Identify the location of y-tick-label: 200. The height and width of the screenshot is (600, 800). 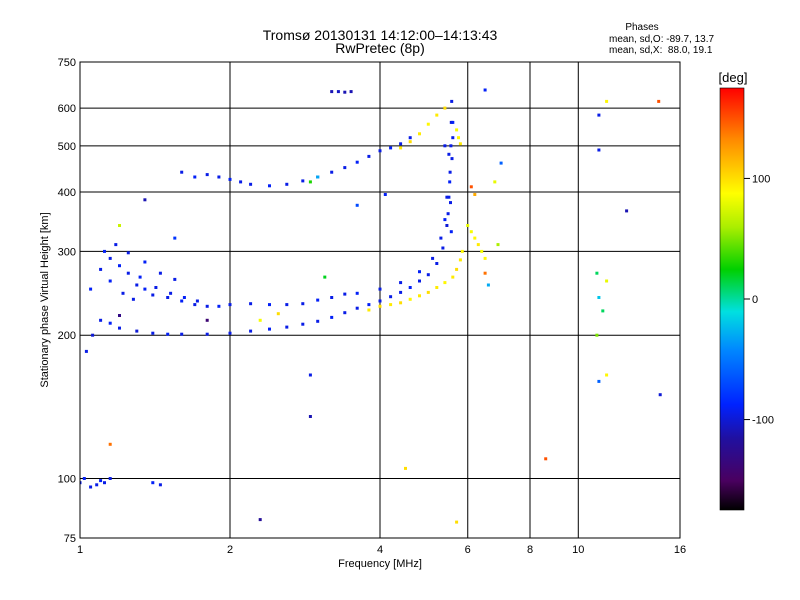
(67, 336).